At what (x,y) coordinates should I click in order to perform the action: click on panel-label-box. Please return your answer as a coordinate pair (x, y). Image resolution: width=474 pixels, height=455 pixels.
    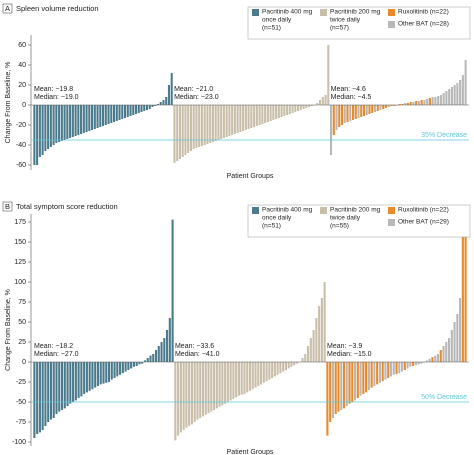
    Looking at the image, I should click on (7, 206).